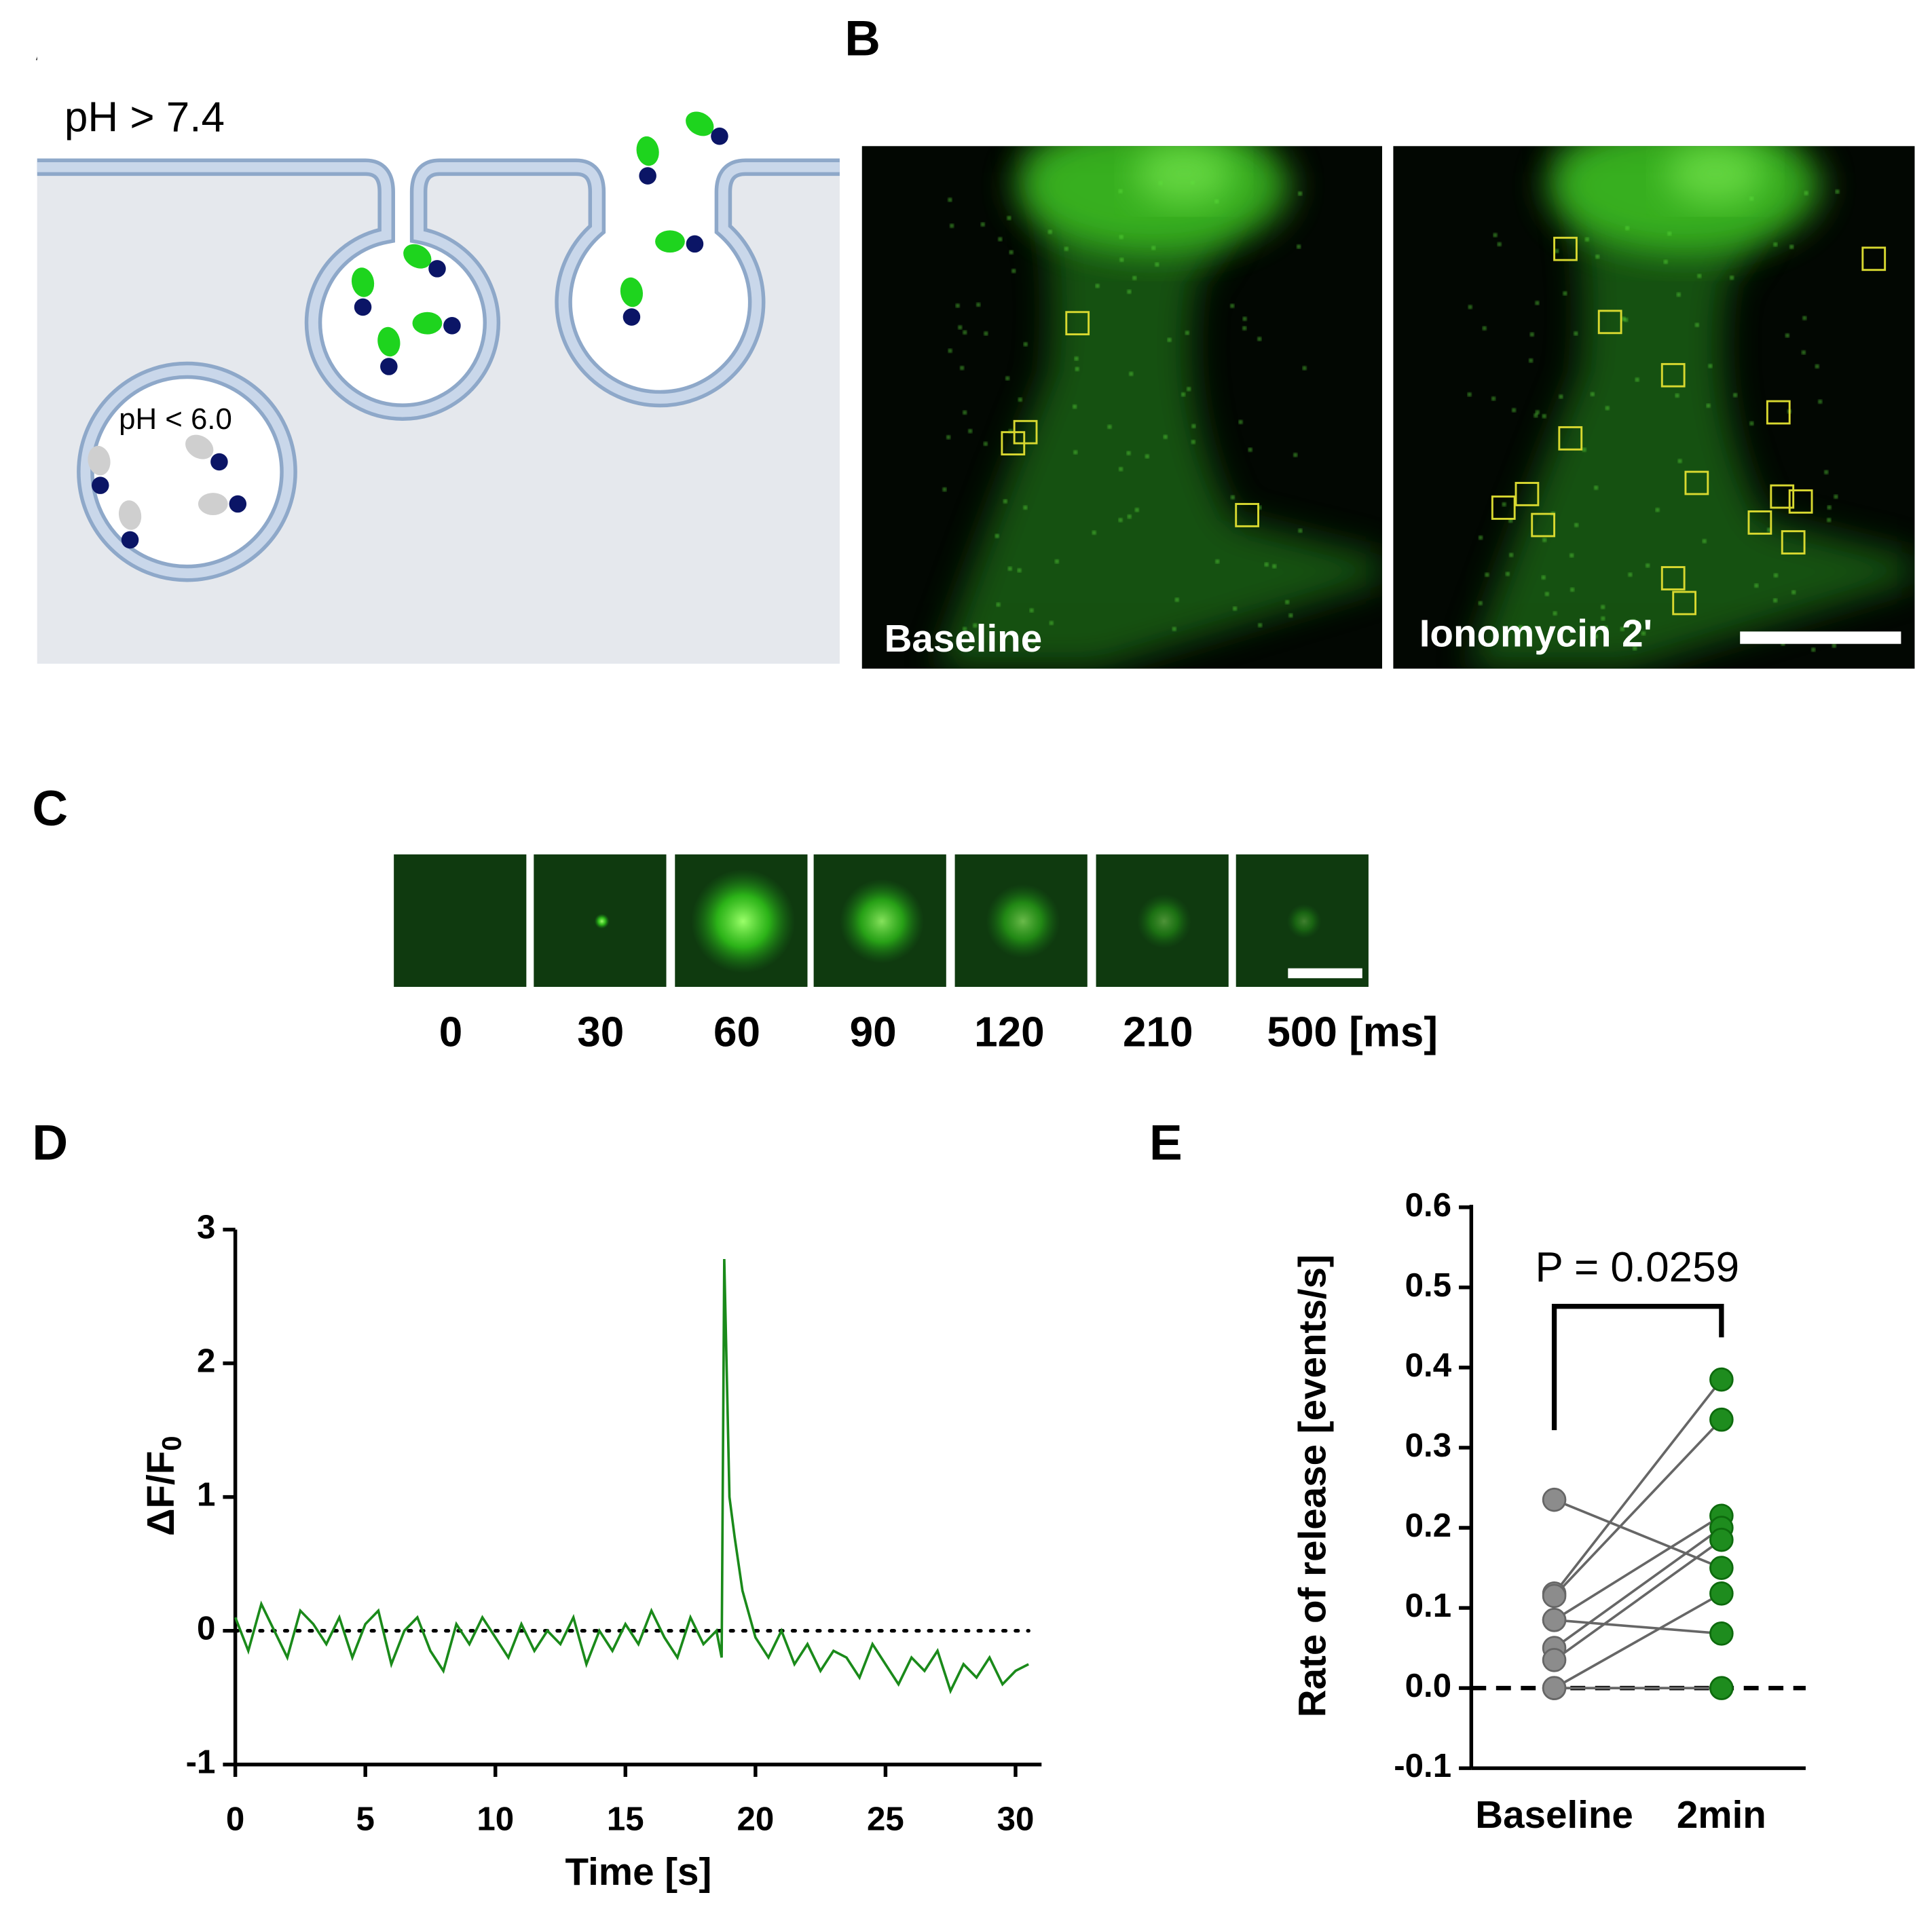 The height and width of the screenshot is (1914, 1932). I want to click on frame-glow, so click(1023, 921).